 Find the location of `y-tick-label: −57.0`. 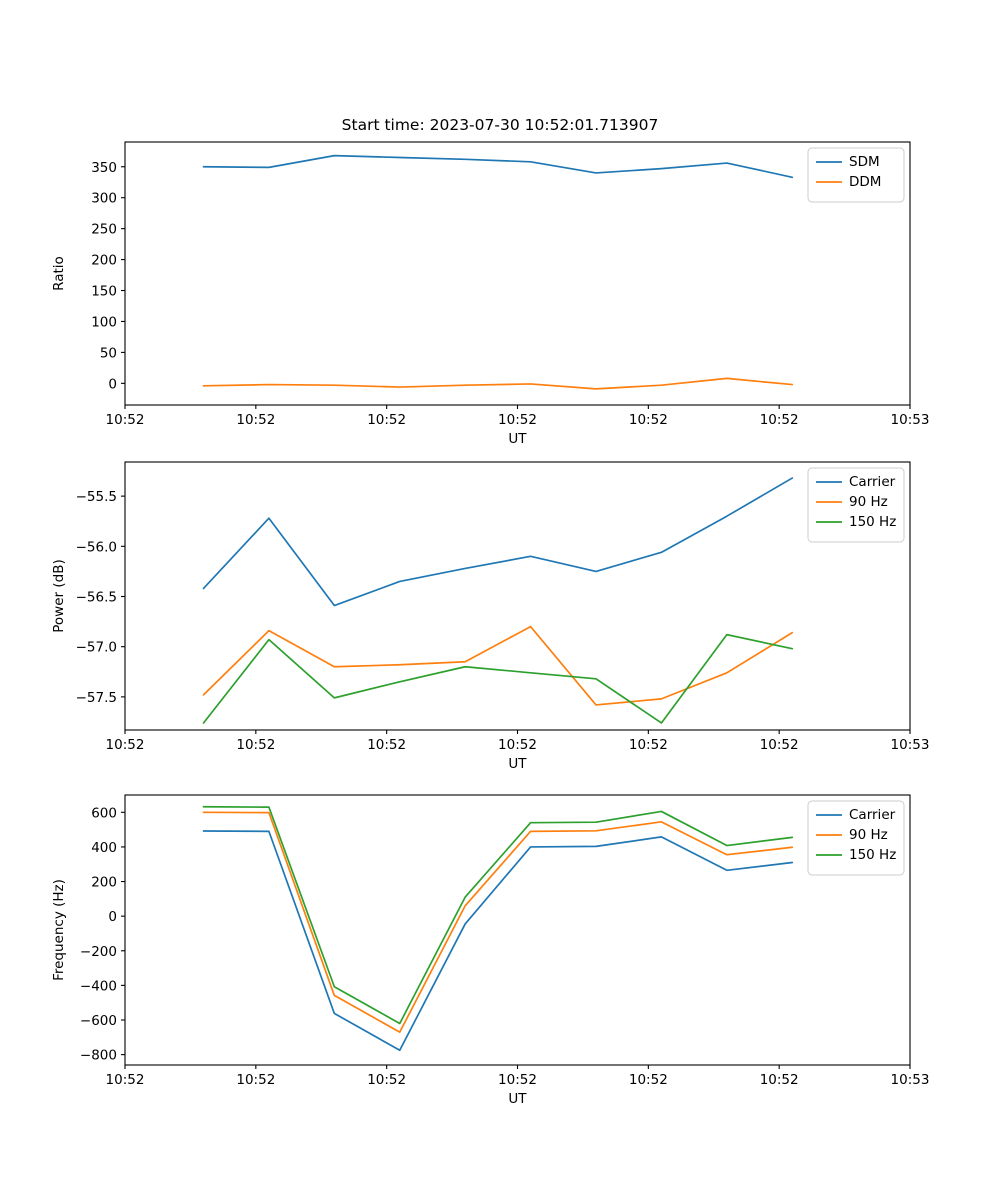

y-tick-label: −57.0 is located at coordinates (96, 648).